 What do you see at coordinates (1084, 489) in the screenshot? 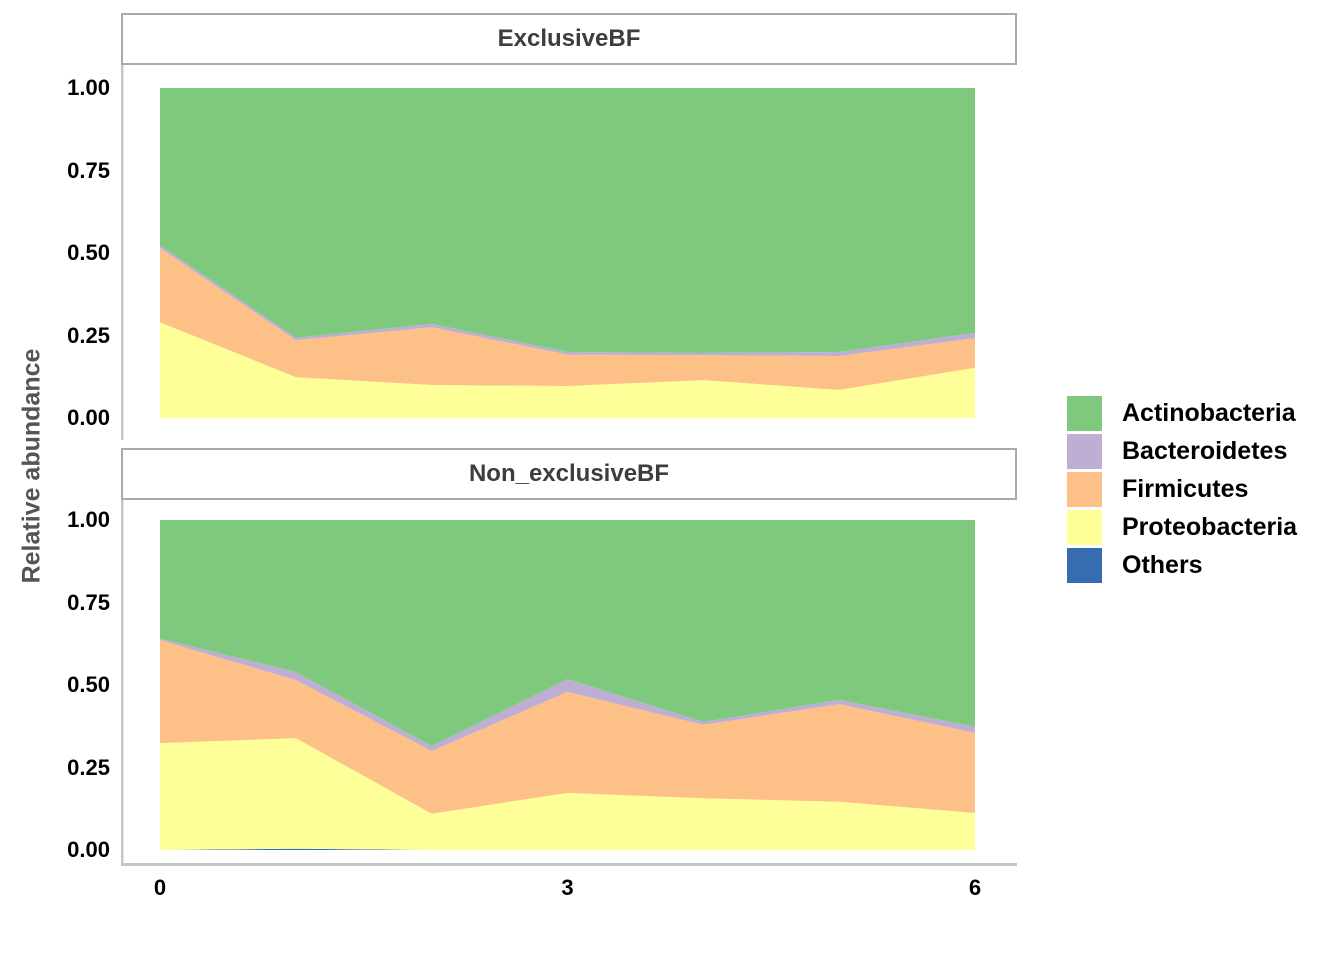
I see `legend-key-firmicutes-swatch` at bounding box center [1084, 489].